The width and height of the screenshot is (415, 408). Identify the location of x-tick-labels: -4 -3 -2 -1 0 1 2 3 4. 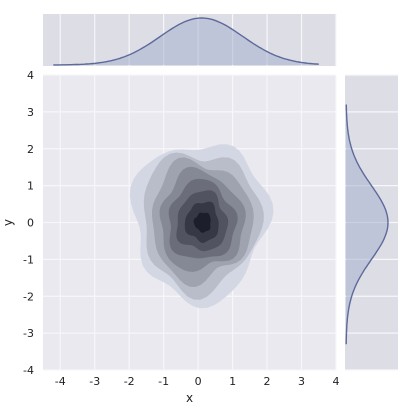
(197, 381).